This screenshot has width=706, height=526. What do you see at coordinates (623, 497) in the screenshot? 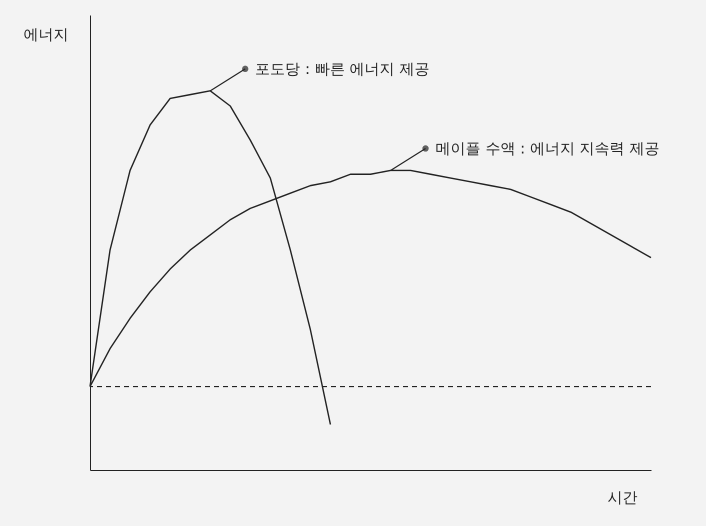
I see `x-axis-title: 시간` at bounding box center [623, 497].